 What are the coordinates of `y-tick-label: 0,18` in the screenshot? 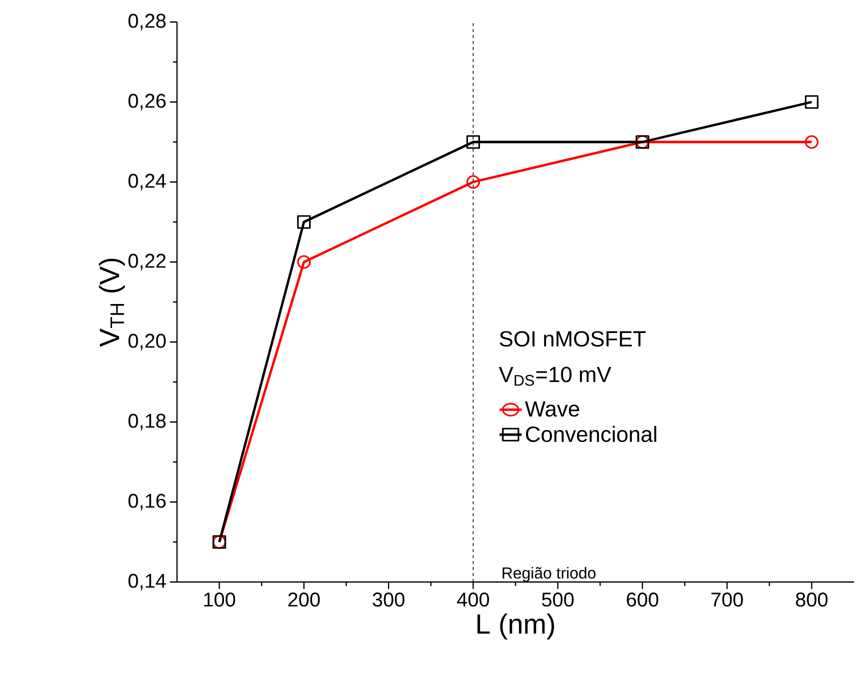 It's located at (147, 422).